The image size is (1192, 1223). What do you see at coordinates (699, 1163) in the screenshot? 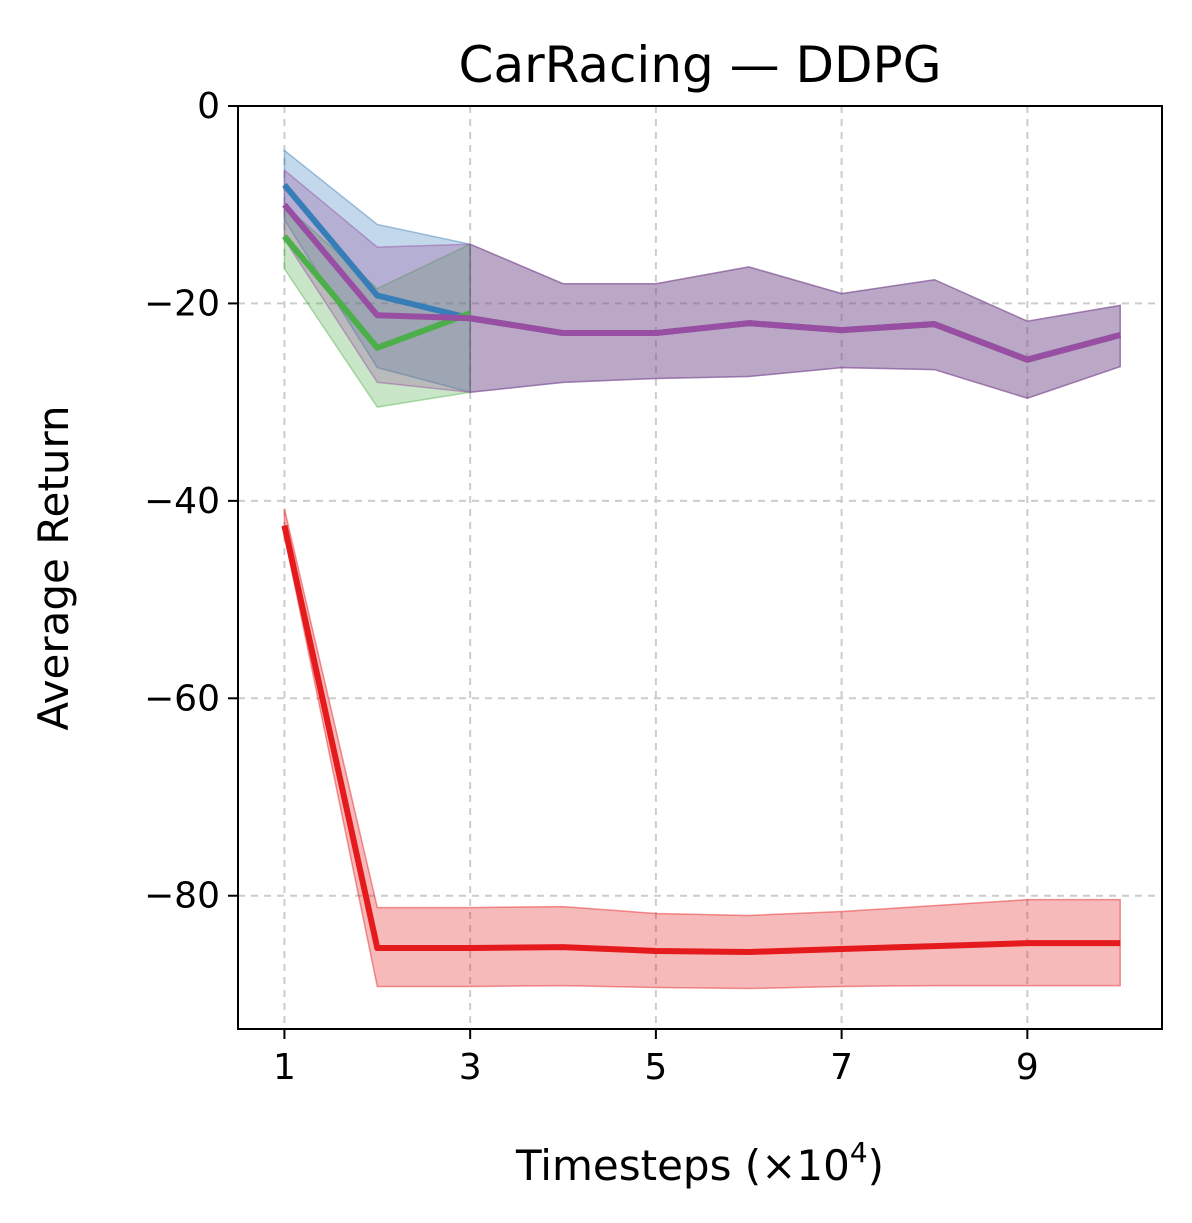
I see `x-axis-title: Timesteps (×104)` at bounding box center [699, 1163].